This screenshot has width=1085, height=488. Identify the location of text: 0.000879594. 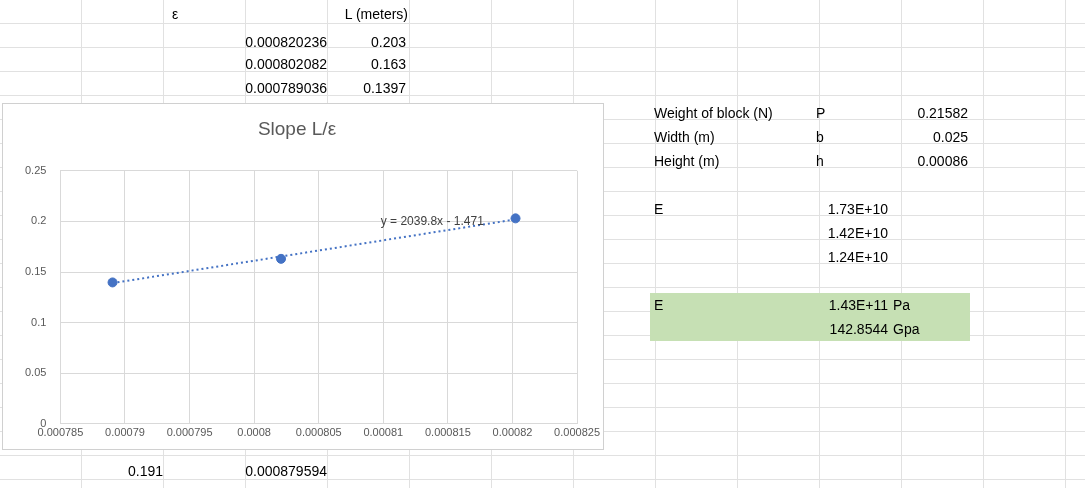
(286, 471).